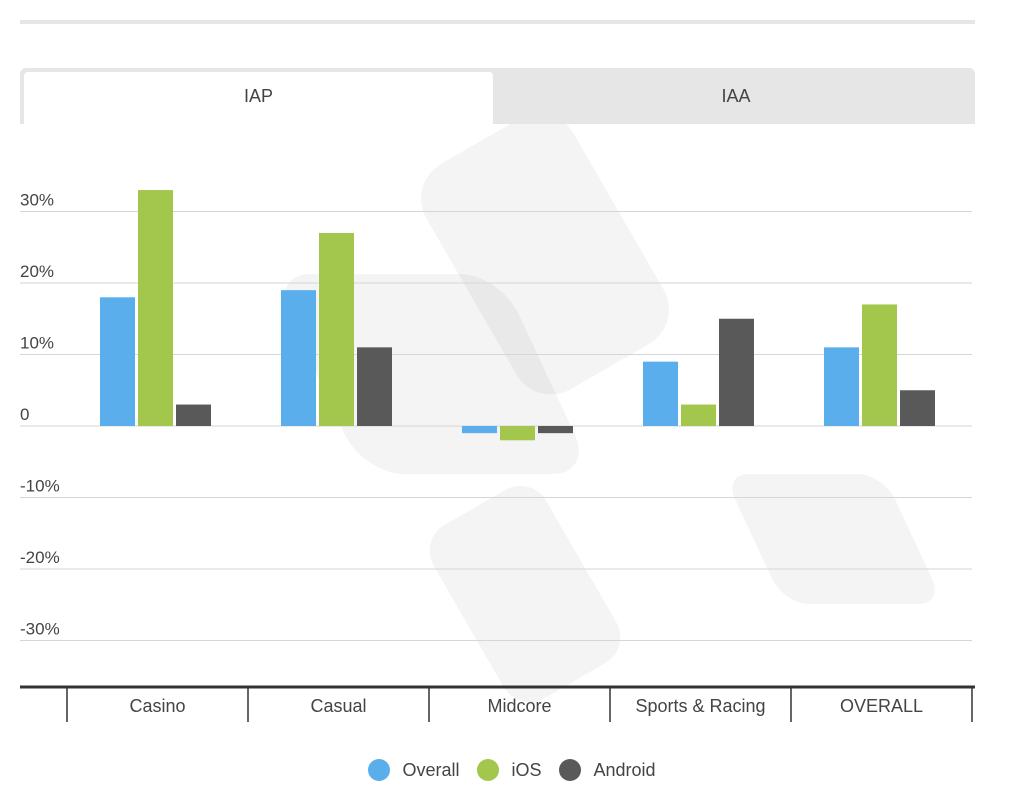  I want to click on x-tick-label: OVERALL, so click(881, 706).